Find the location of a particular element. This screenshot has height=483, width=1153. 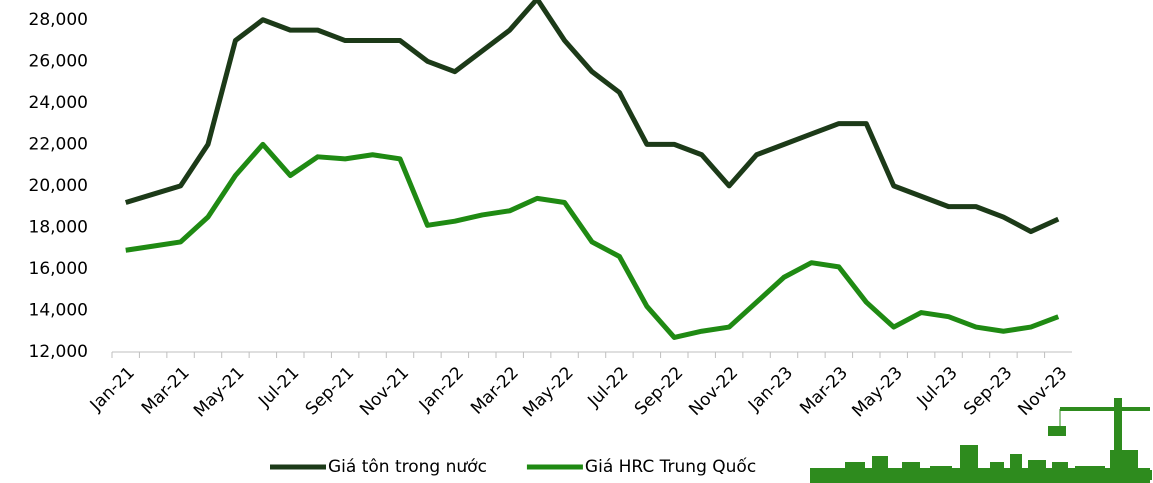

x-tick-label: Sep-21 is located at coordinates (330, 391).